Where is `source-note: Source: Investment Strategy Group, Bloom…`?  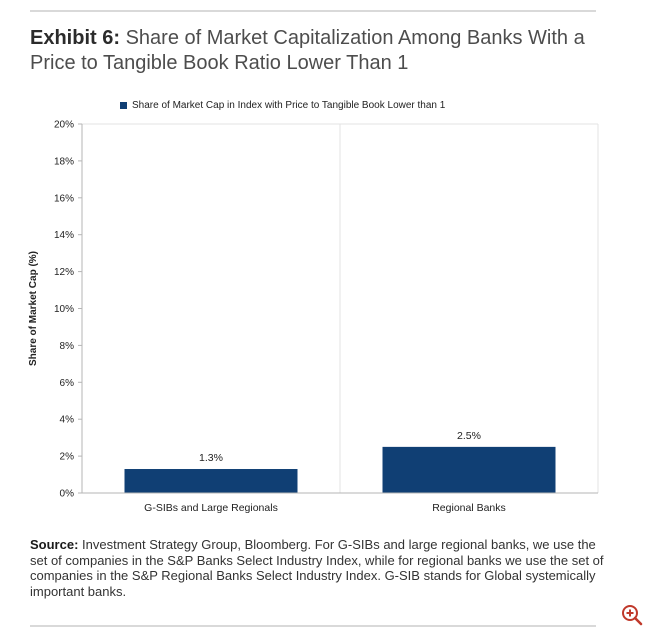 source-note: Source: Investment Strategy Group, Bloom… is located at coordinates (320, 568).